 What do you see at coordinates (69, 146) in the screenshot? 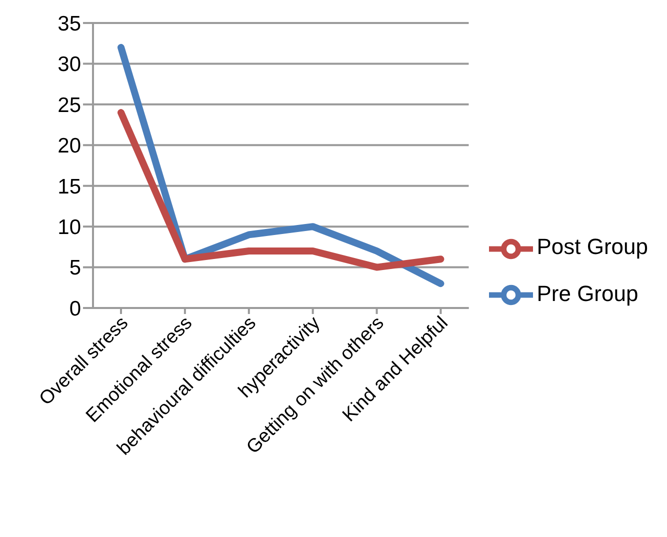
I see `y-tick-label: 20` at bounding box center [69, 146].